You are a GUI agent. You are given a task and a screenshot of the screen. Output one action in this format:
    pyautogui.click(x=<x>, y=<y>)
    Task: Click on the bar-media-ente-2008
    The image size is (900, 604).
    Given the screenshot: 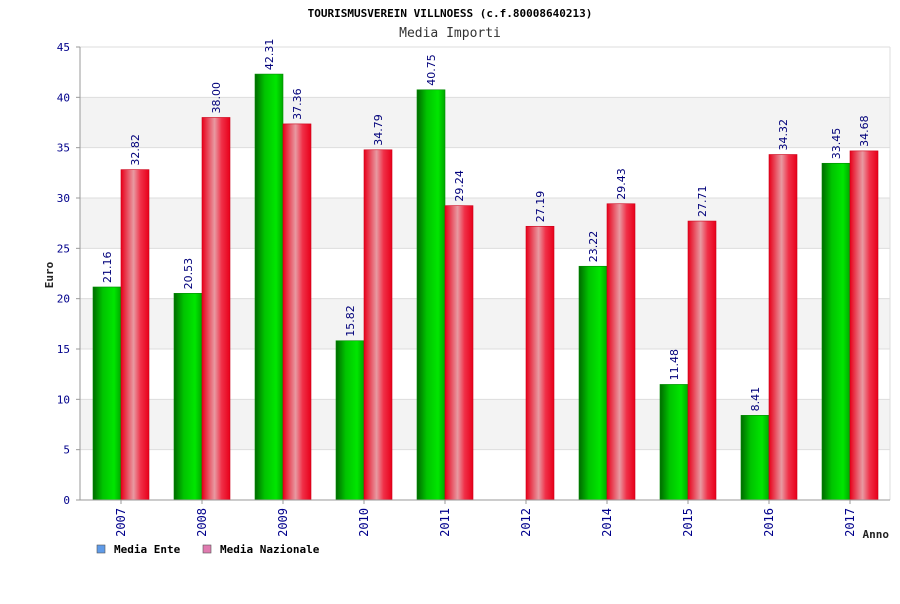 What is the action you would take?
    pyautogui.click(x=188, y=397)
    